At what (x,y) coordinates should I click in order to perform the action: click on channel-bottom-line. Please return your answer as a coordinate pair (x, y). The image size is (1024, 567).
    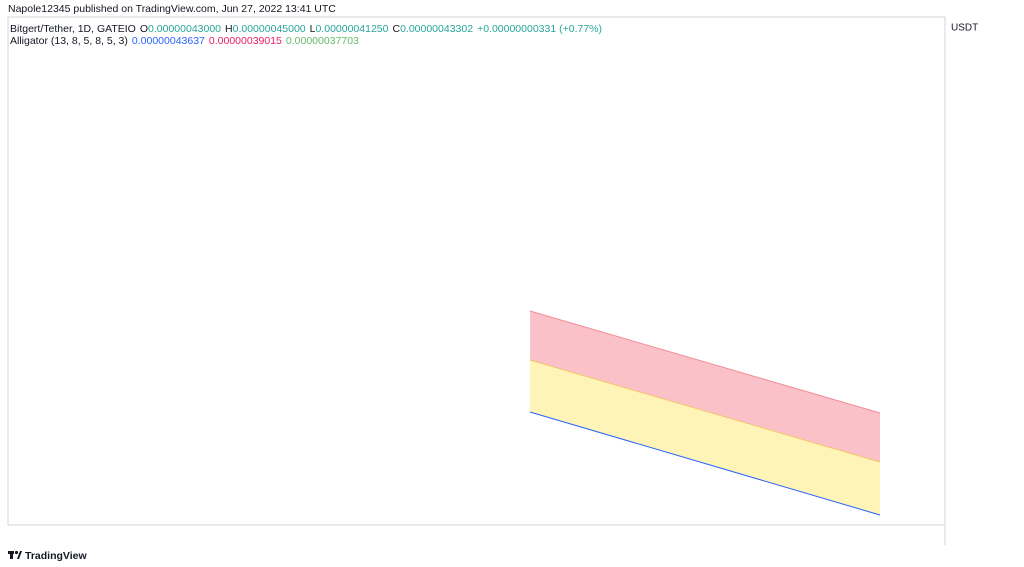
    Looking at the image, I should click on (705, 463).